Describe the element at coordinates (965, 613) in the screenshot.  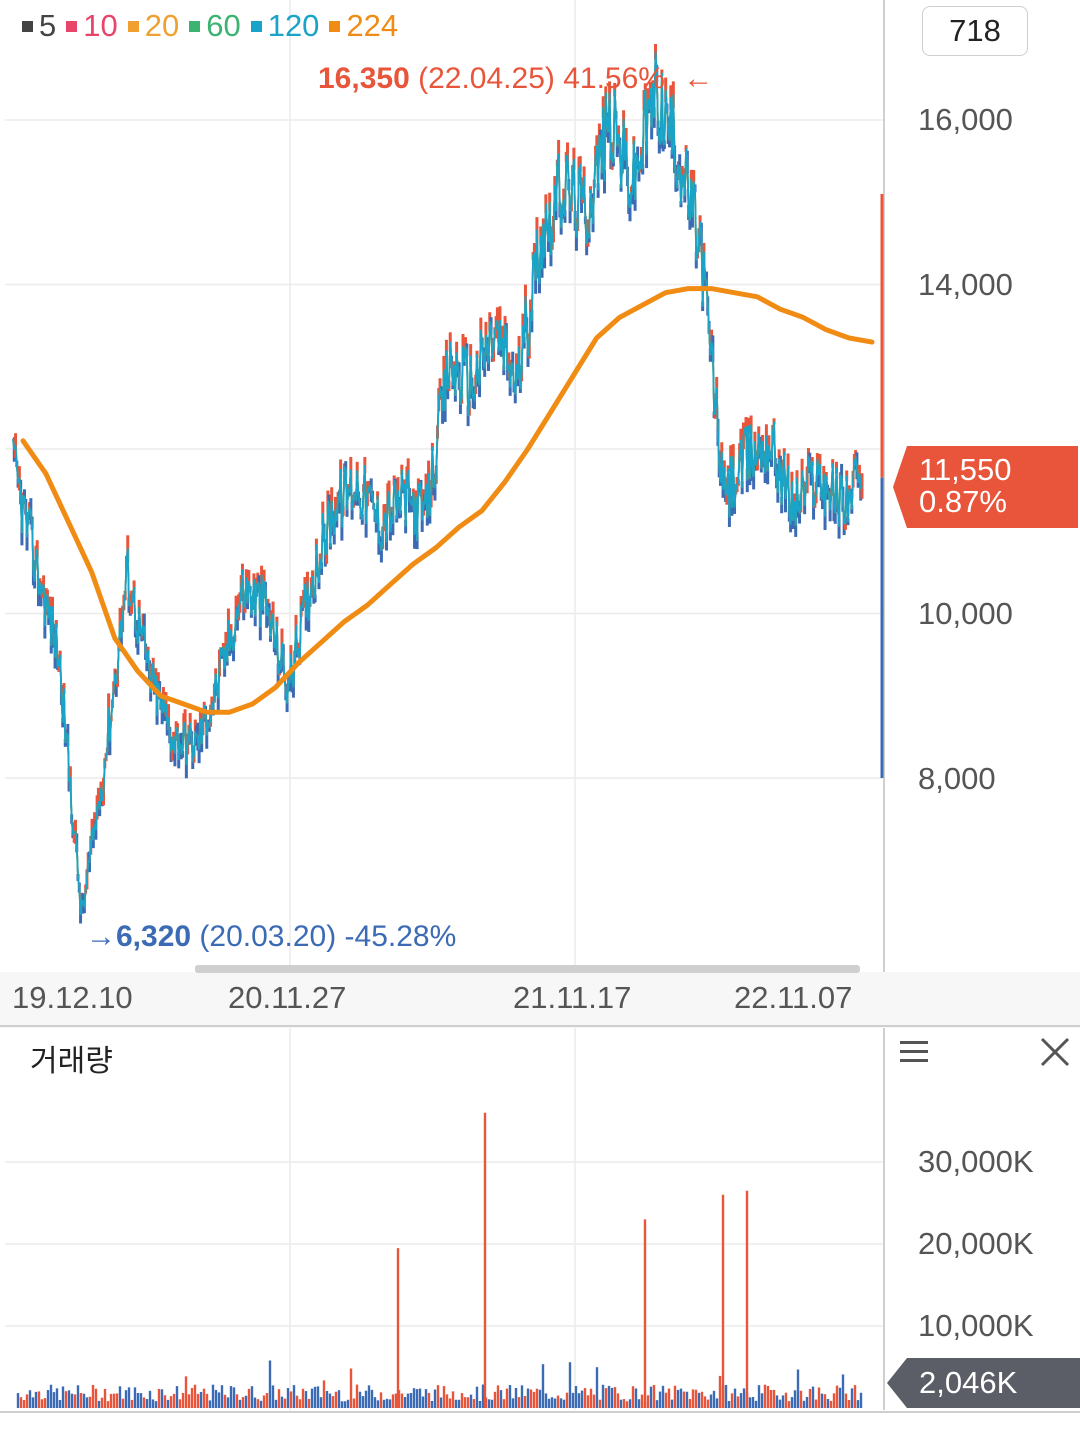
I see `y-tick-10000: 10,000` at that location.